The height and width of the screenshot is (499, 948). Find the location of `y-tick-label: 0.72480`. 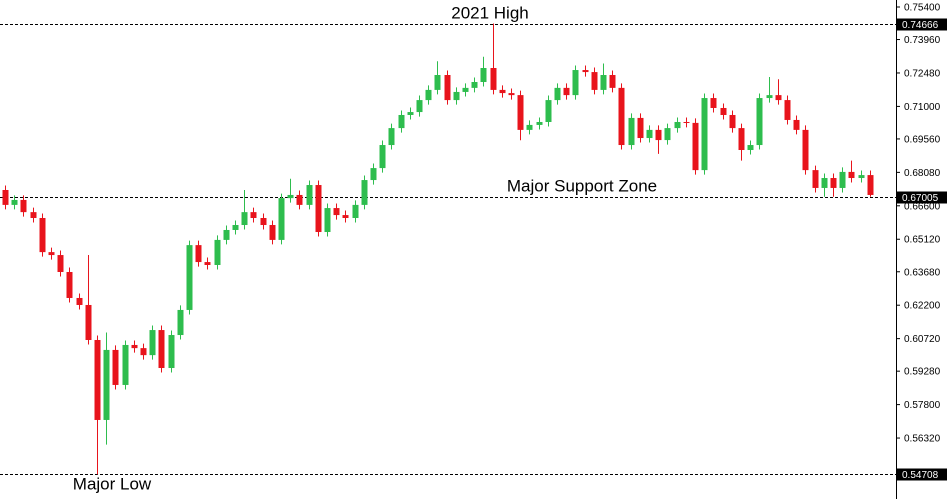

y-tick-label: 0.72480 is located at coordinates (922, 73).